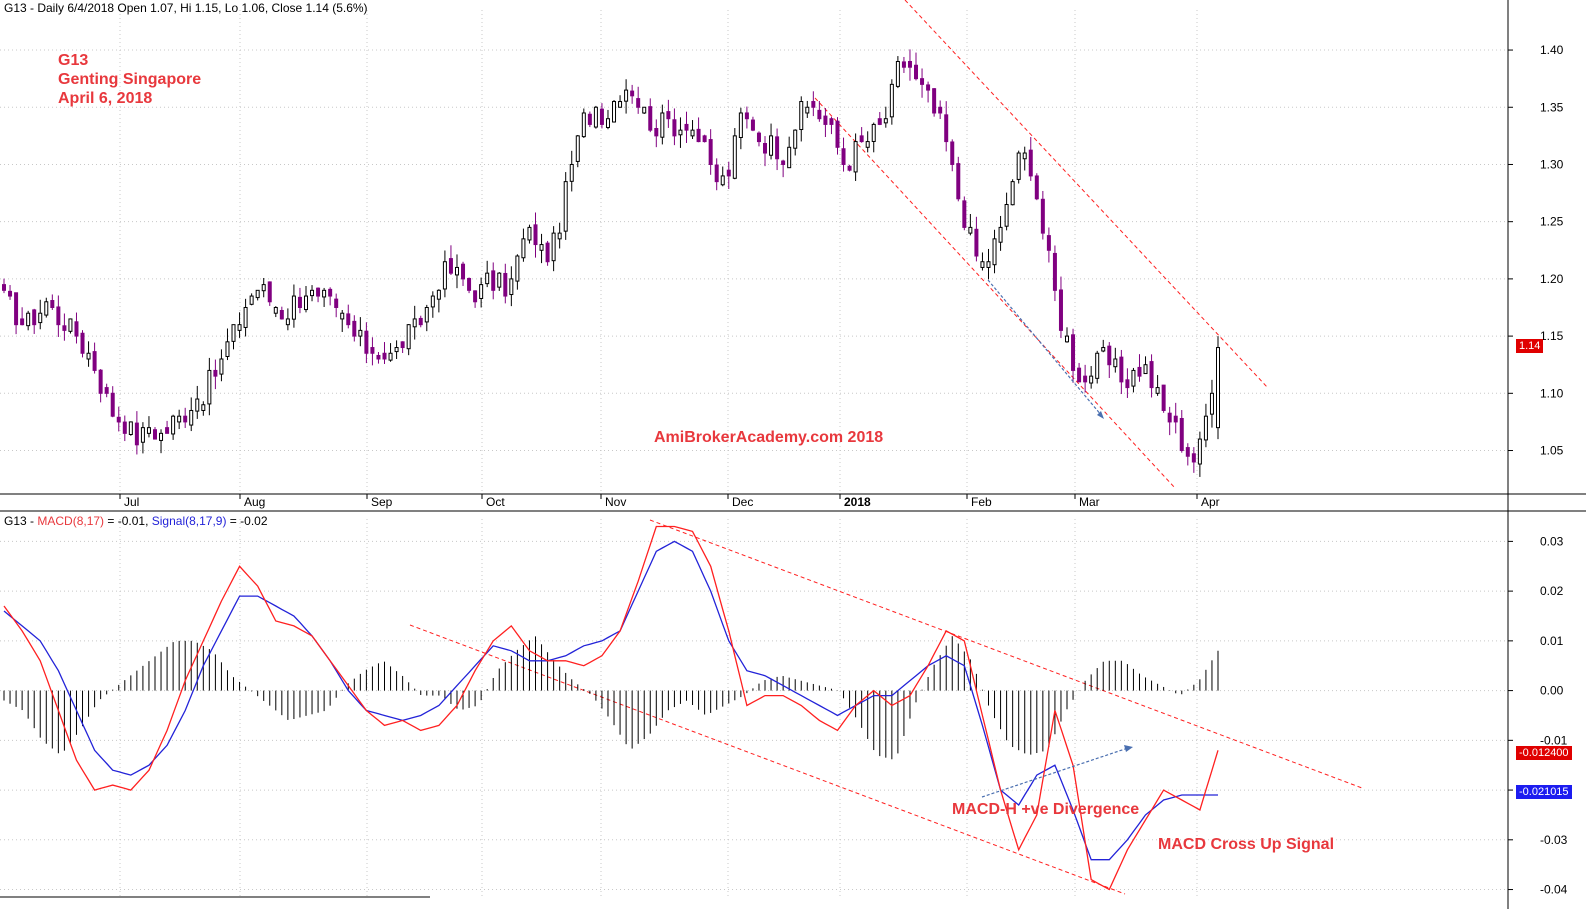 This screenshot has height=909, width=1586. I want to click on price-y-tick-label: 1.20, so click(1552, 279).